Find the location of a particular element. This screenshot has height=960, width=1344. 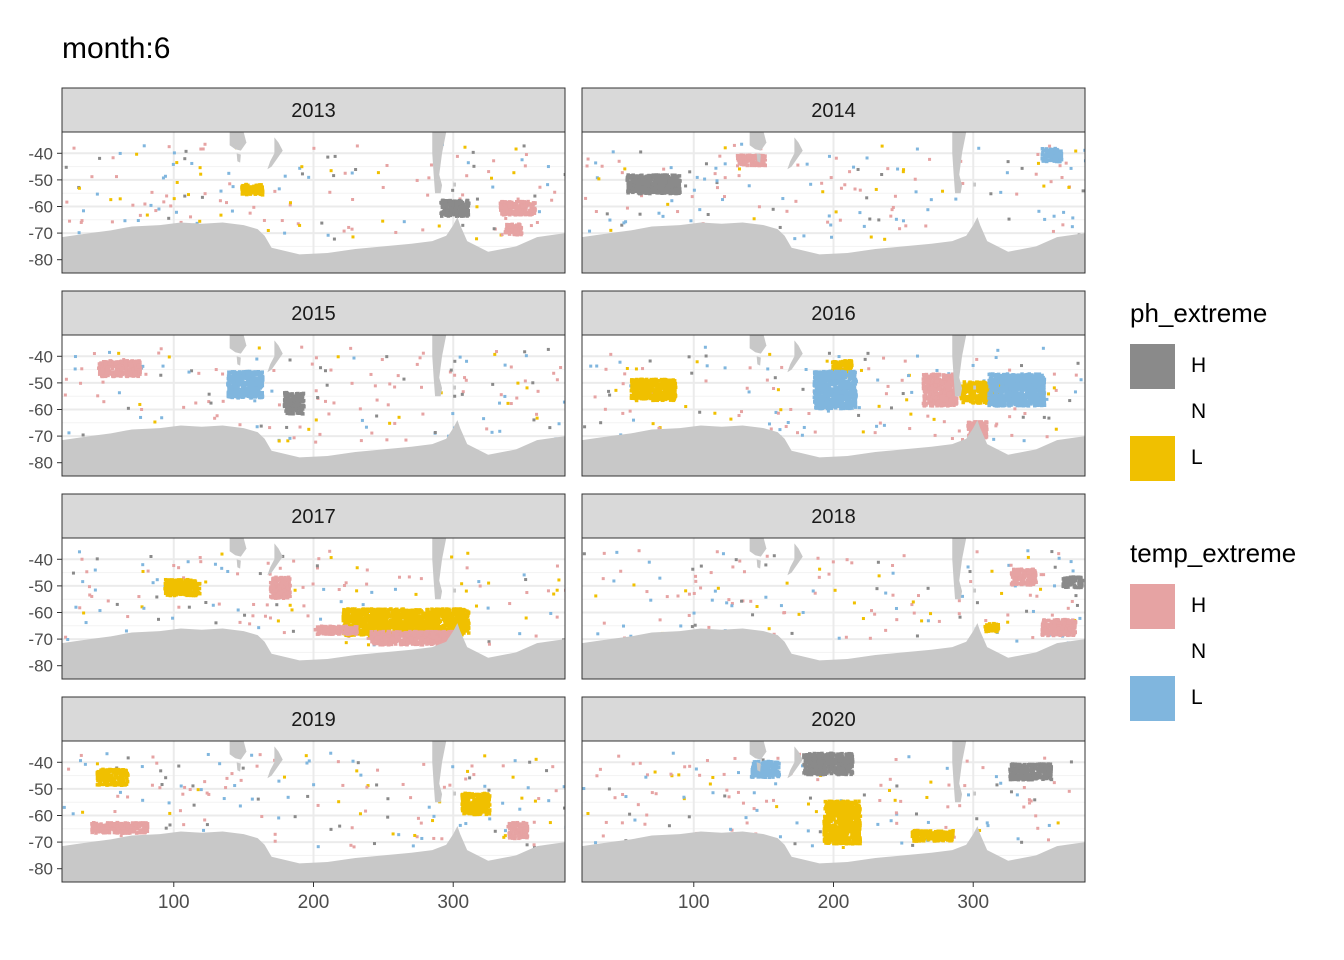

chart-title: month:6 is located at coordinates (116, 48).